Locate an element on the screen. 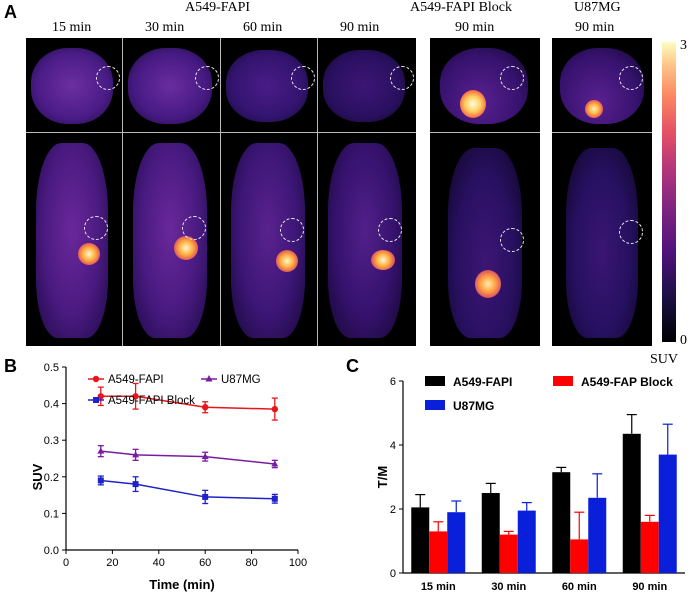 The width and height of the screenshot is (692, 595). colorbar-unit-label: SUV is located at coordinates (664, 359).